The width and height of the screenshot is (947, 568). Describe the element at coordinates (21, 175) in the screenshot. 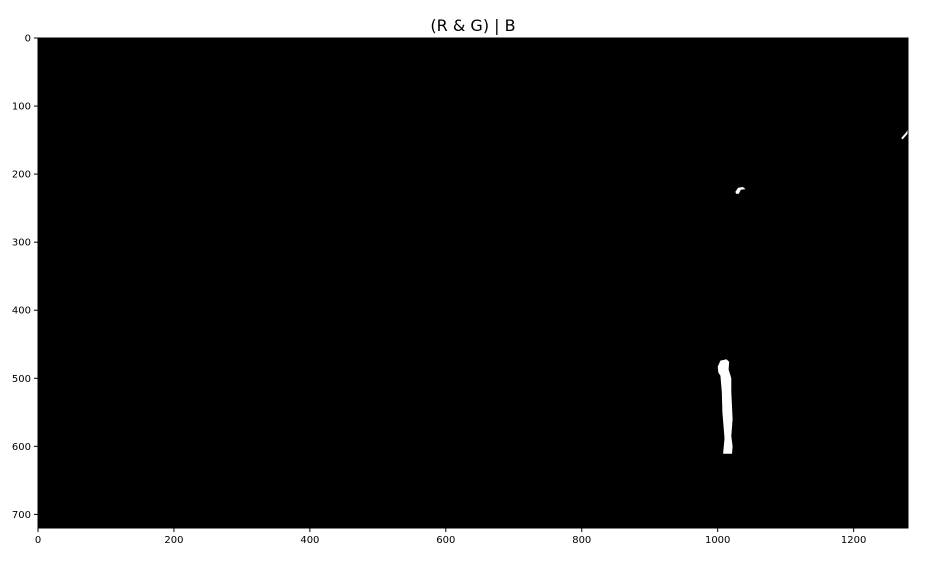

I see `y-tick-label: 200` at that location.